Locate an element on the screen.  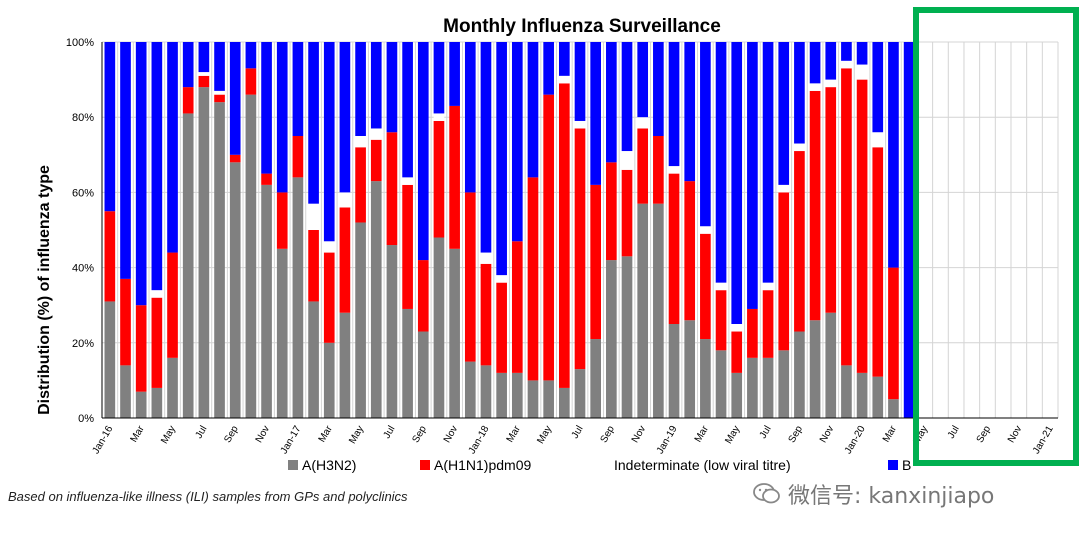
legend-swatch is located at coordinates (293, 465).